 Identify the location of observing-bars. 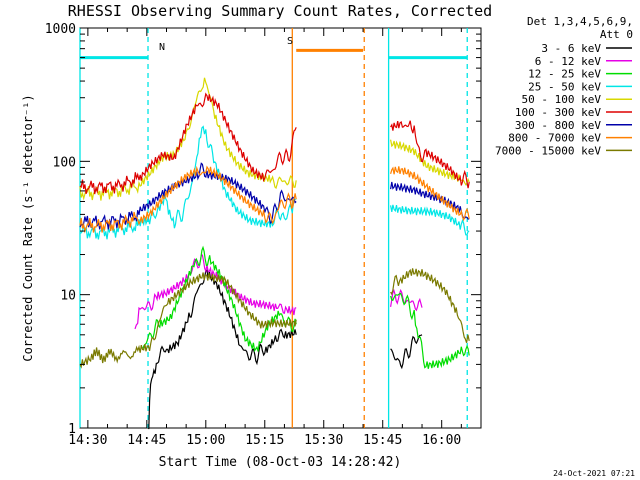
(274, 54).